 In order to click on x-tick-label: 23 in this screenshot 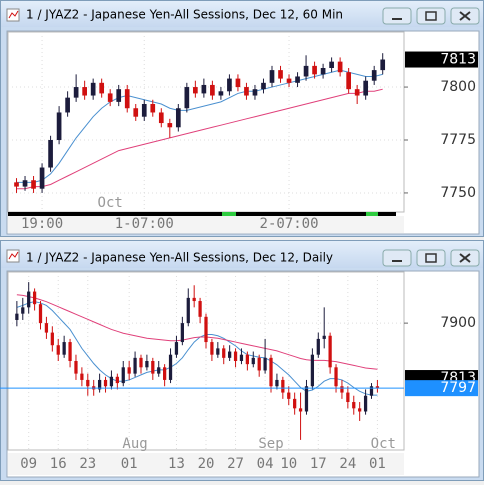, I will do `click(87, 464)`.